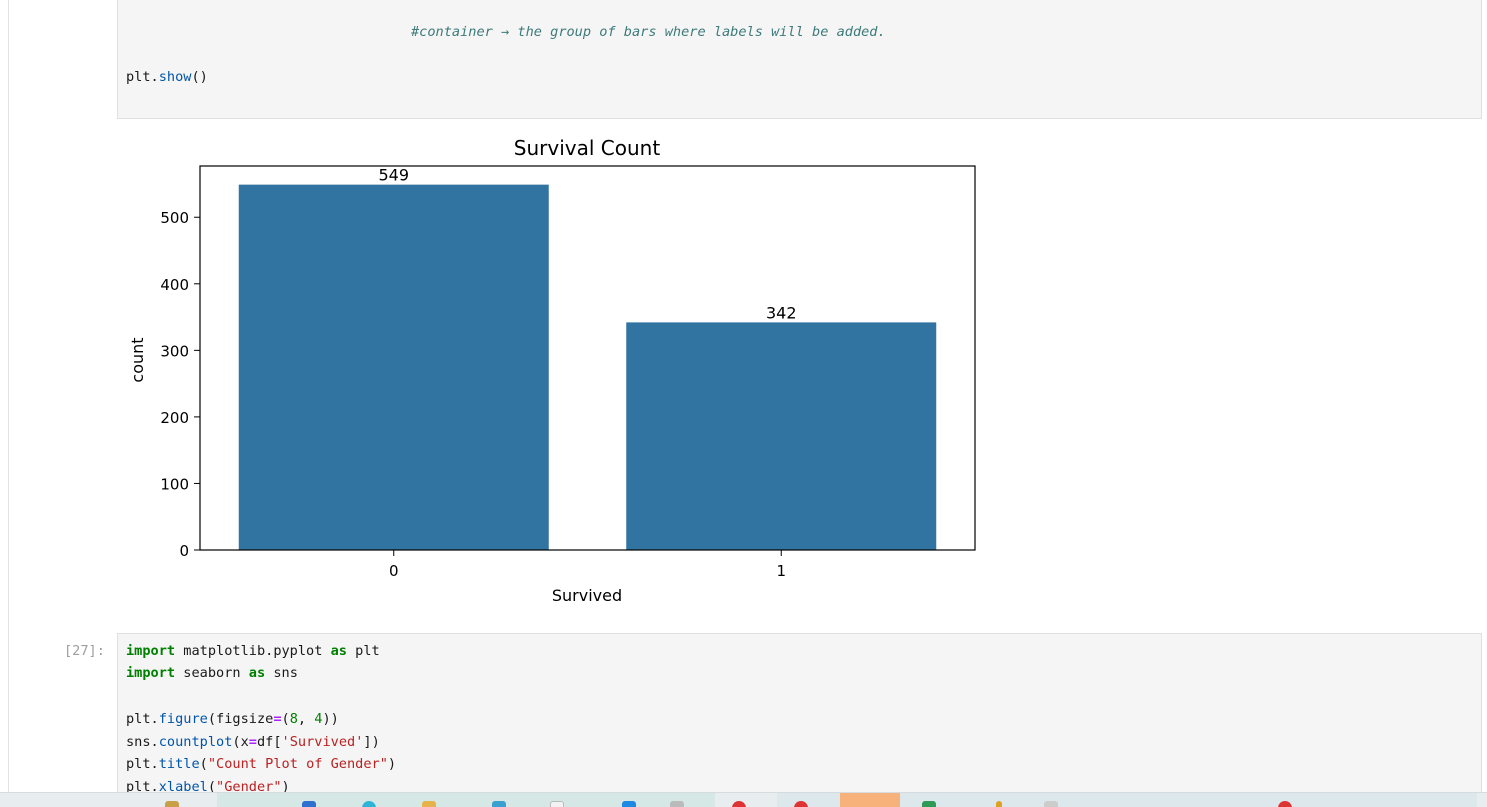 This screenshot has height=807, width=1487. Describe the element at coordinates (870, 800) in the screenshot. I see `taskbar-active-app` at that location.